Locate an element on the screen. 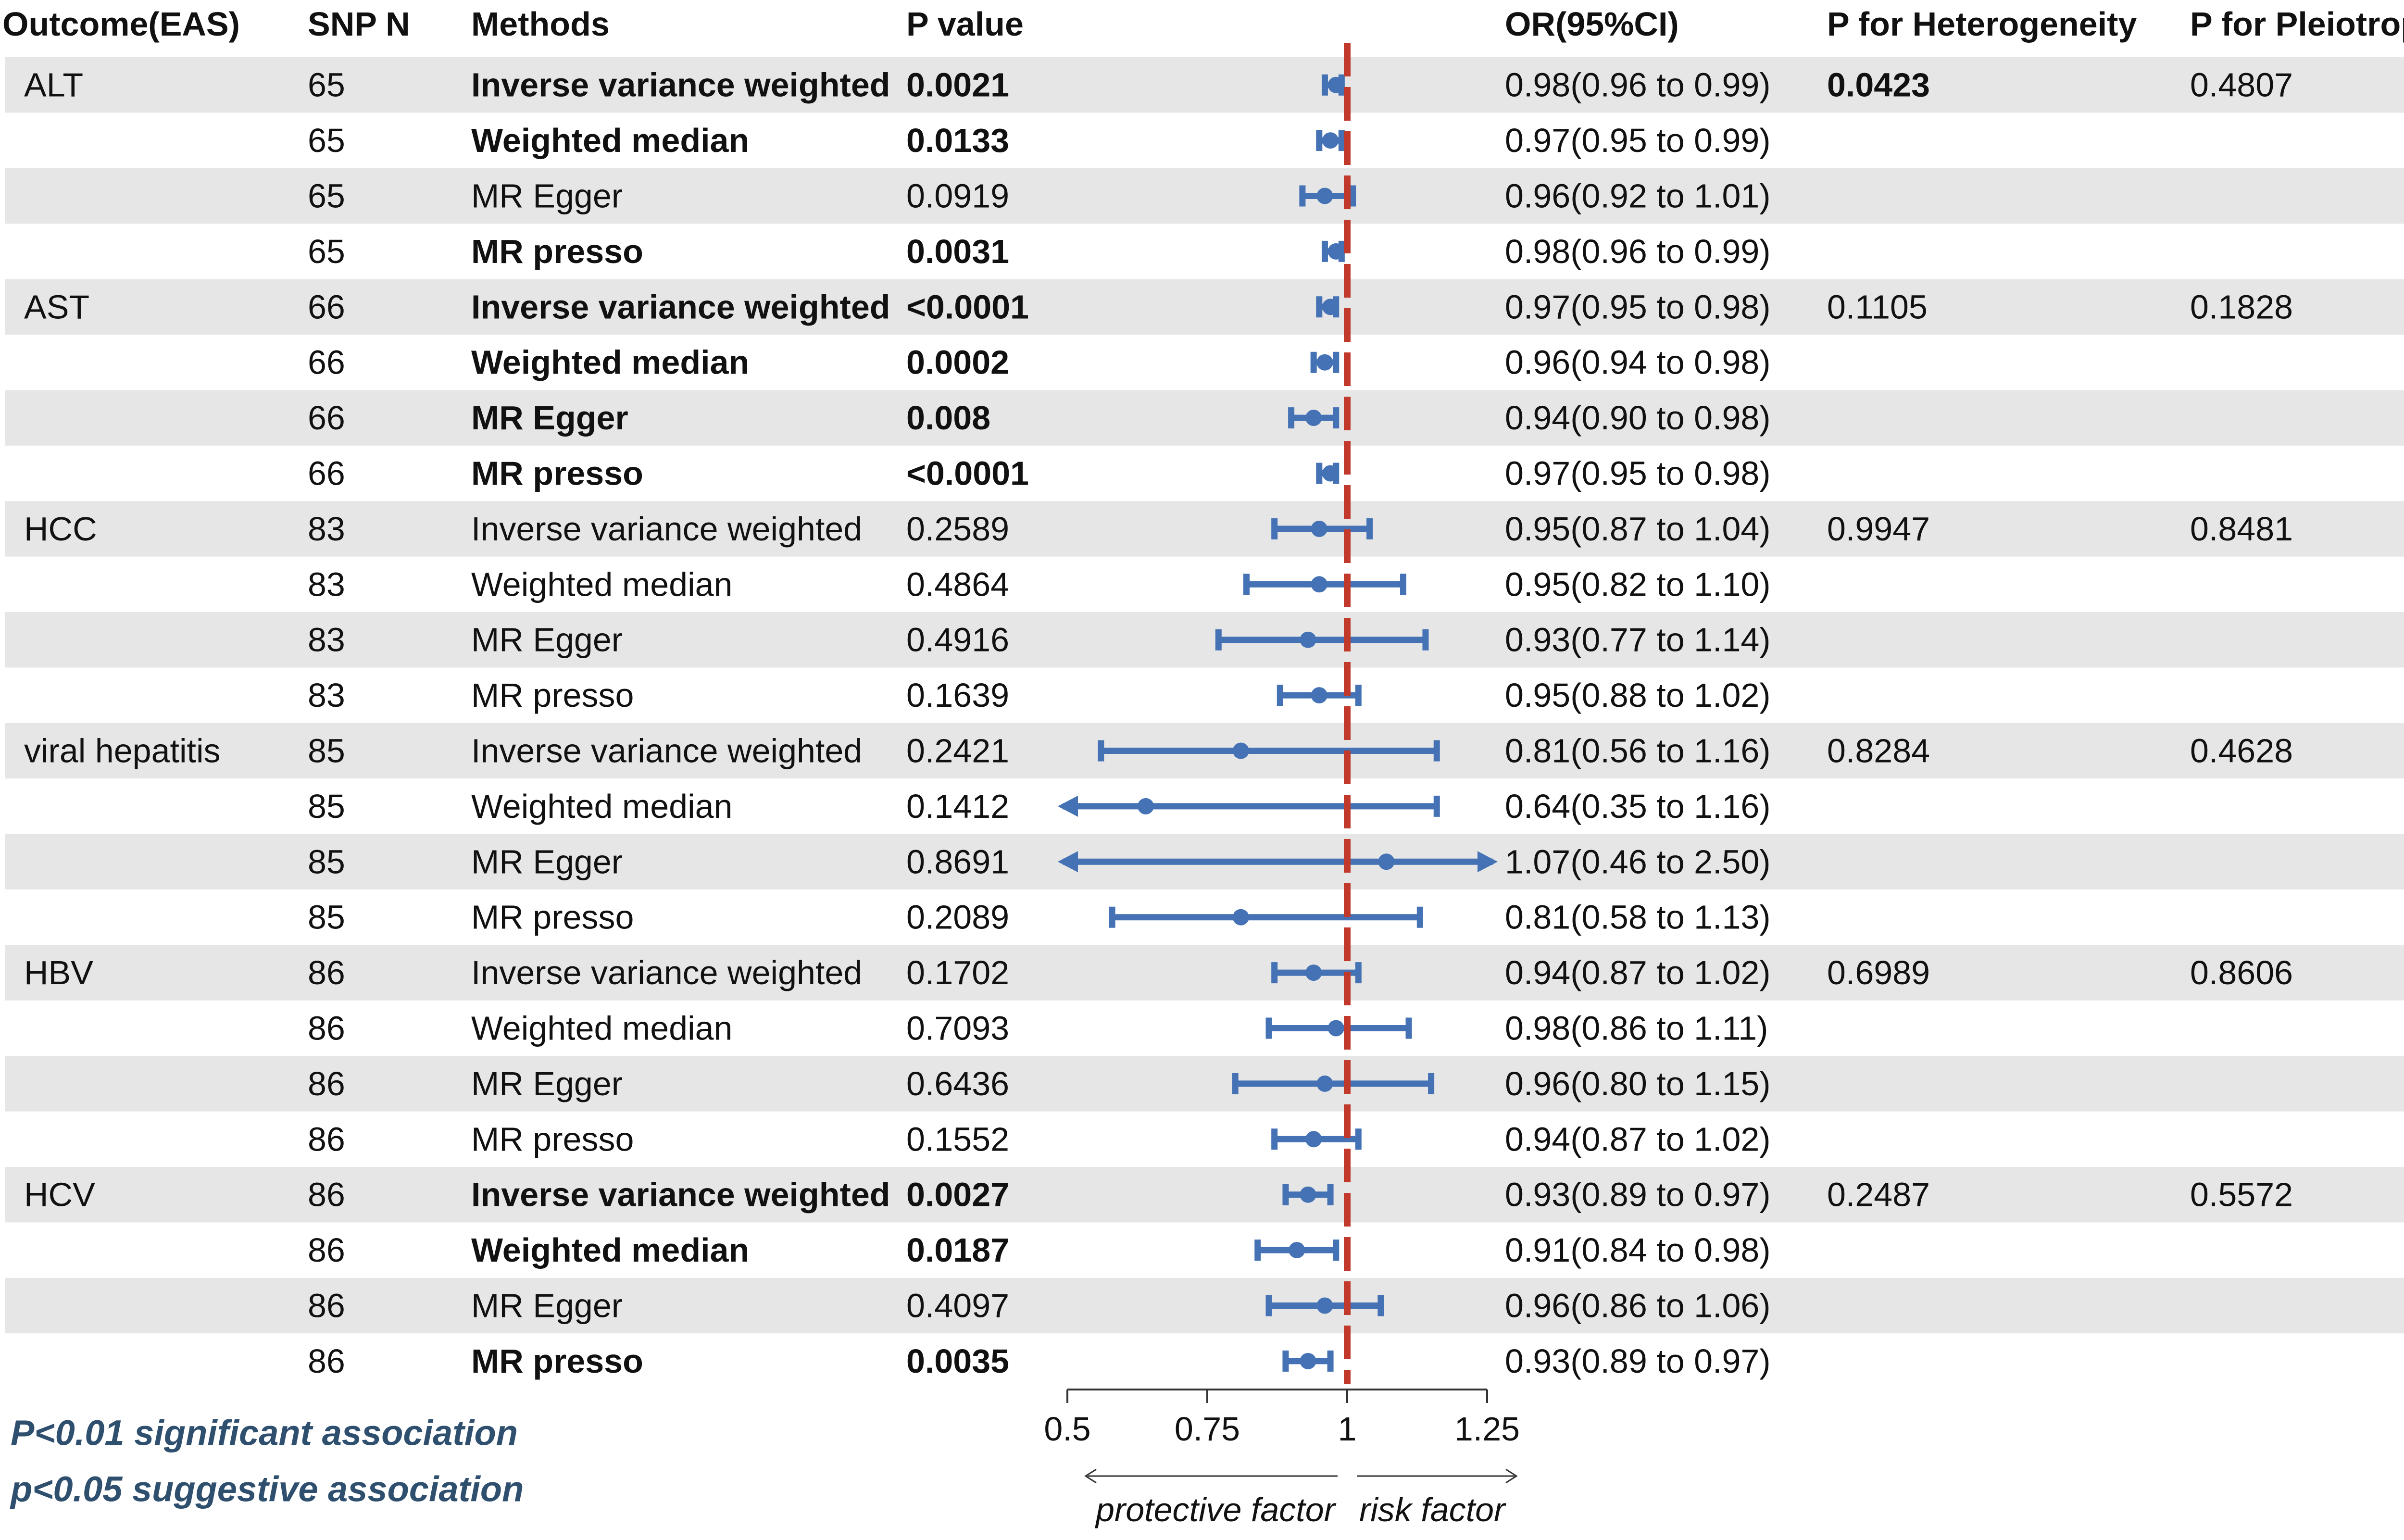 This screenshot has width=2404, height=1540. cell-or: 0.93(0.89 to 0.97) is located at coordinates (1638, 1195).